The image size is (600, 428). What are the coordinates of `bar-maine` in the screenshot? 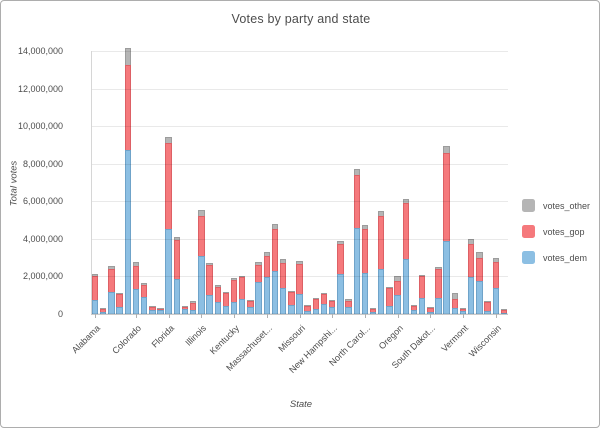 It's located at (250, 306).